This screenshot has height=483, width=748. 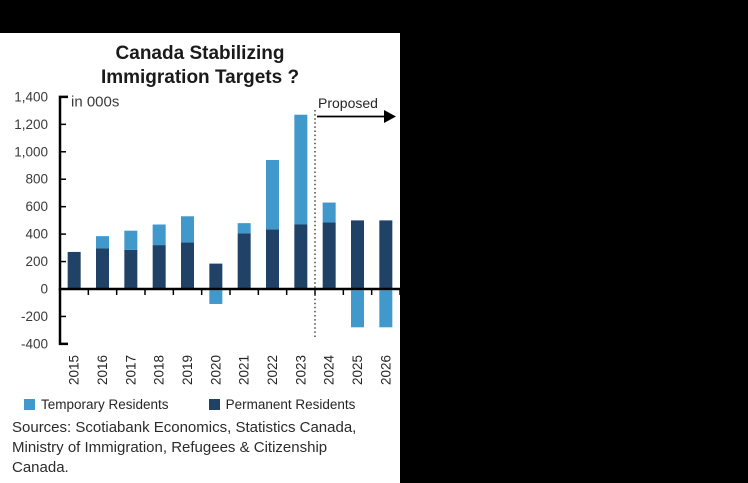 I want to click on bar-permanent-2015, so click(x=74, y=270).